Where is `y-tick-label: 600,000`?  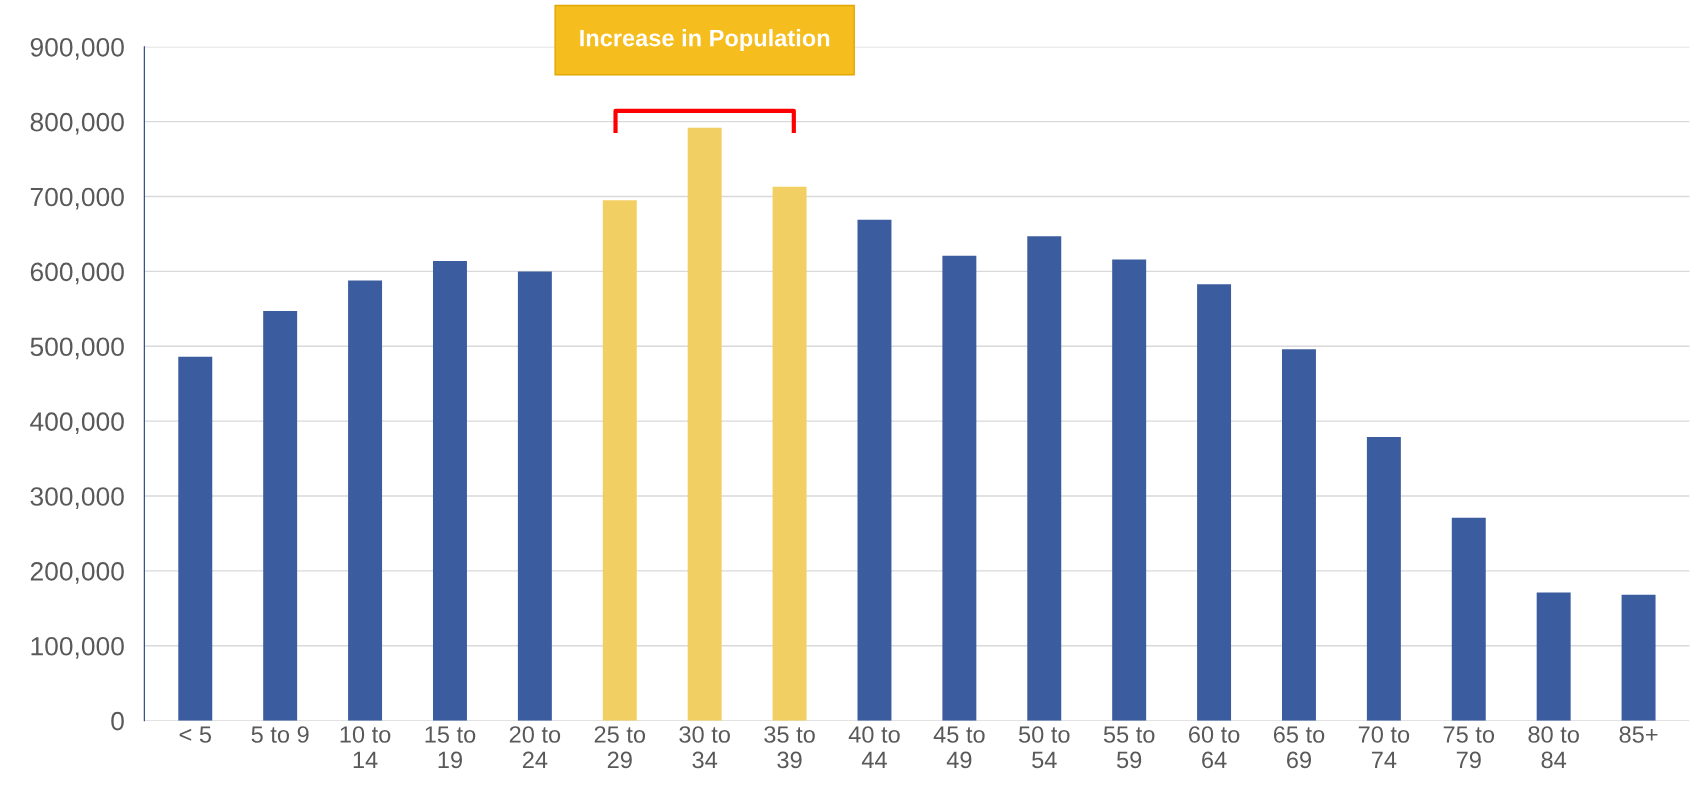 y-tick-label: 600,000 is located at coordinates (77, 273).